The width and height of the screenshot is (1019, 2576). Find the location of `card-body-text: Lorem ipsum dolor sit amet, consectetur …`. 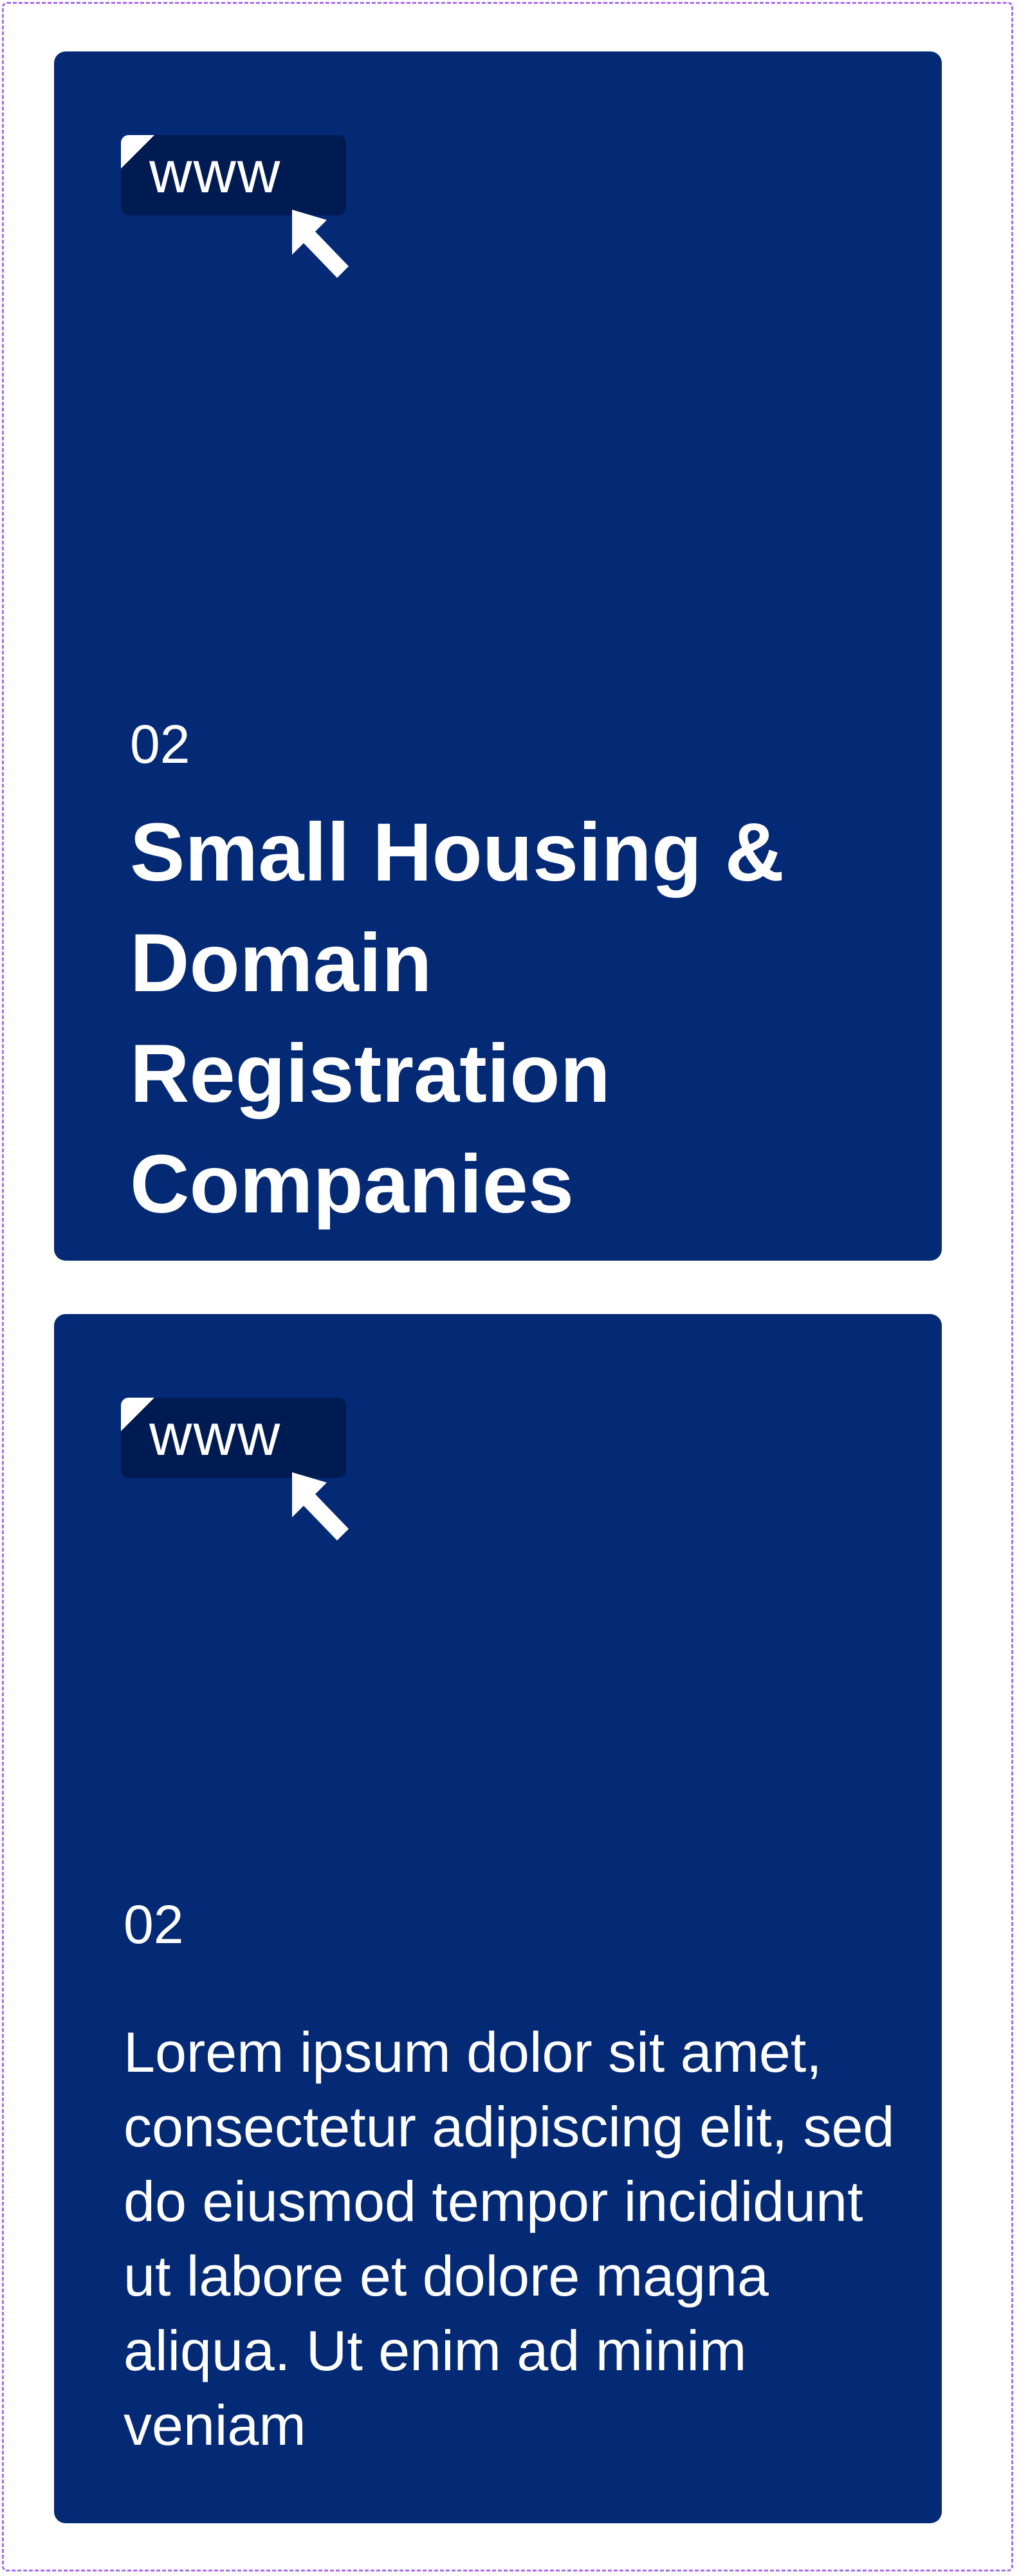

card-body-text: Lorem ipsum dolor sit amet, consectetur … is located at coordinates (509, 2238).